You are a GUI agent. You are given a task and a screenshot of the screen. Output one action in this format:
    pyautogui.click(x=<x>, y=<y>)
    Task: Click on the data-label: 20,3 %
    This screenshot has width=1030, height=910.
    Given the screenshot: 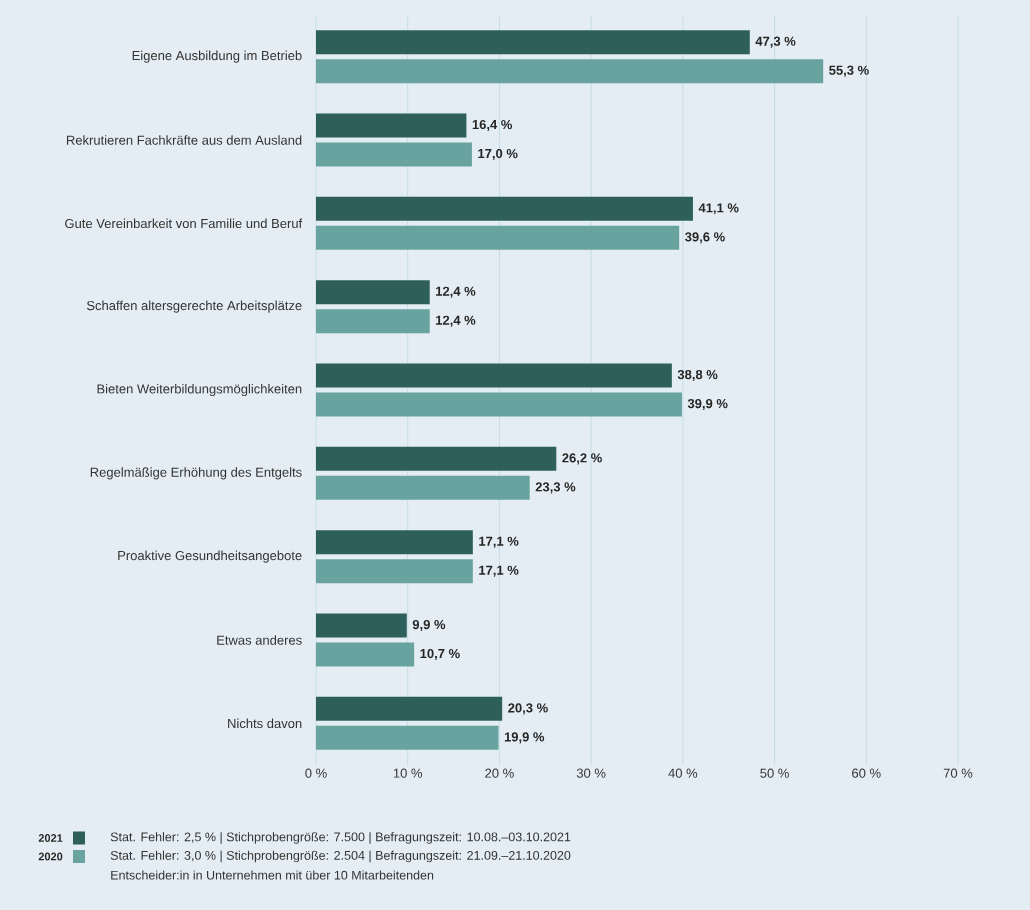 What is the action you would take?
    pyautogui.click(x=528, y=709)
    